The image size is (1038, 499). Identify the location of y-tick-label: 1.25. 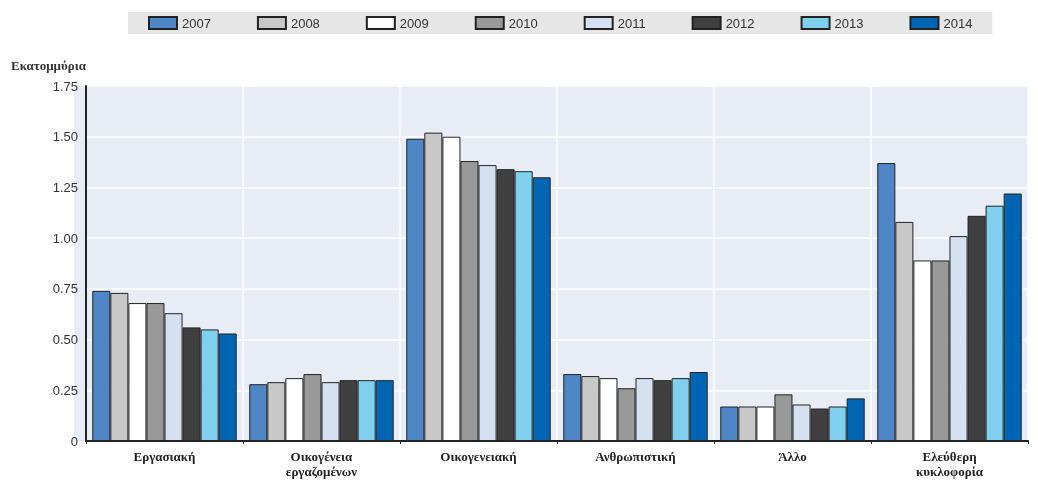
(65, 187).